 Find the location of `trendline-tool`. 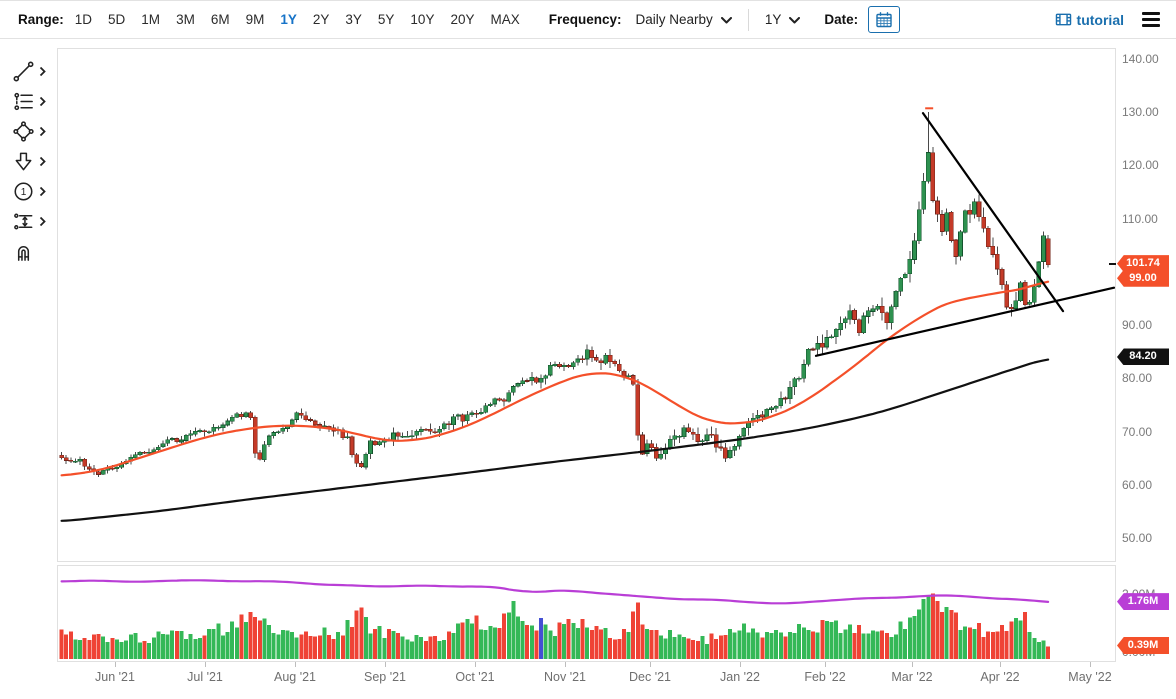

trendline-tool is located at coordinates (33, 71).